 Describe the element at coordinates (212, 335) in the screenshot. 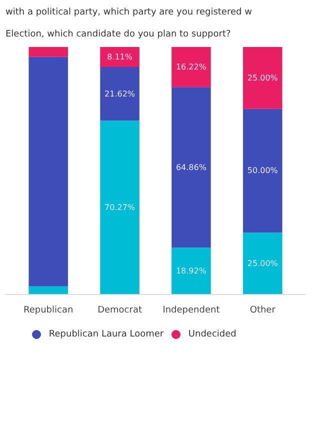

I see `legend-label: Undecided` at that location.